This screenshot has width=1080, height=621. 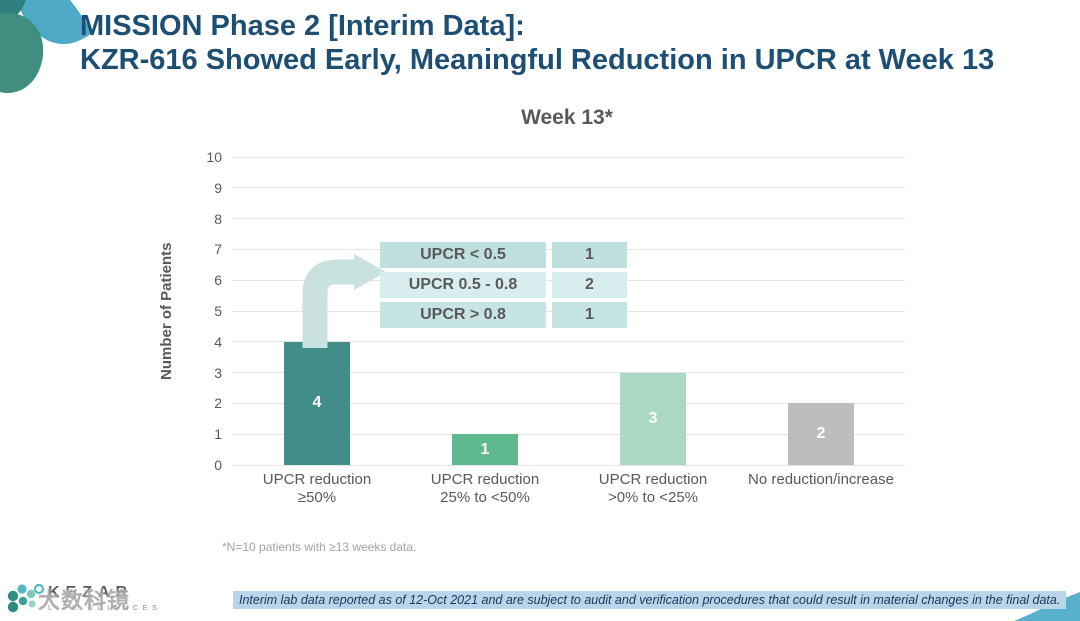 I want to click on bar-3: 3, so click(x=653, y=418).